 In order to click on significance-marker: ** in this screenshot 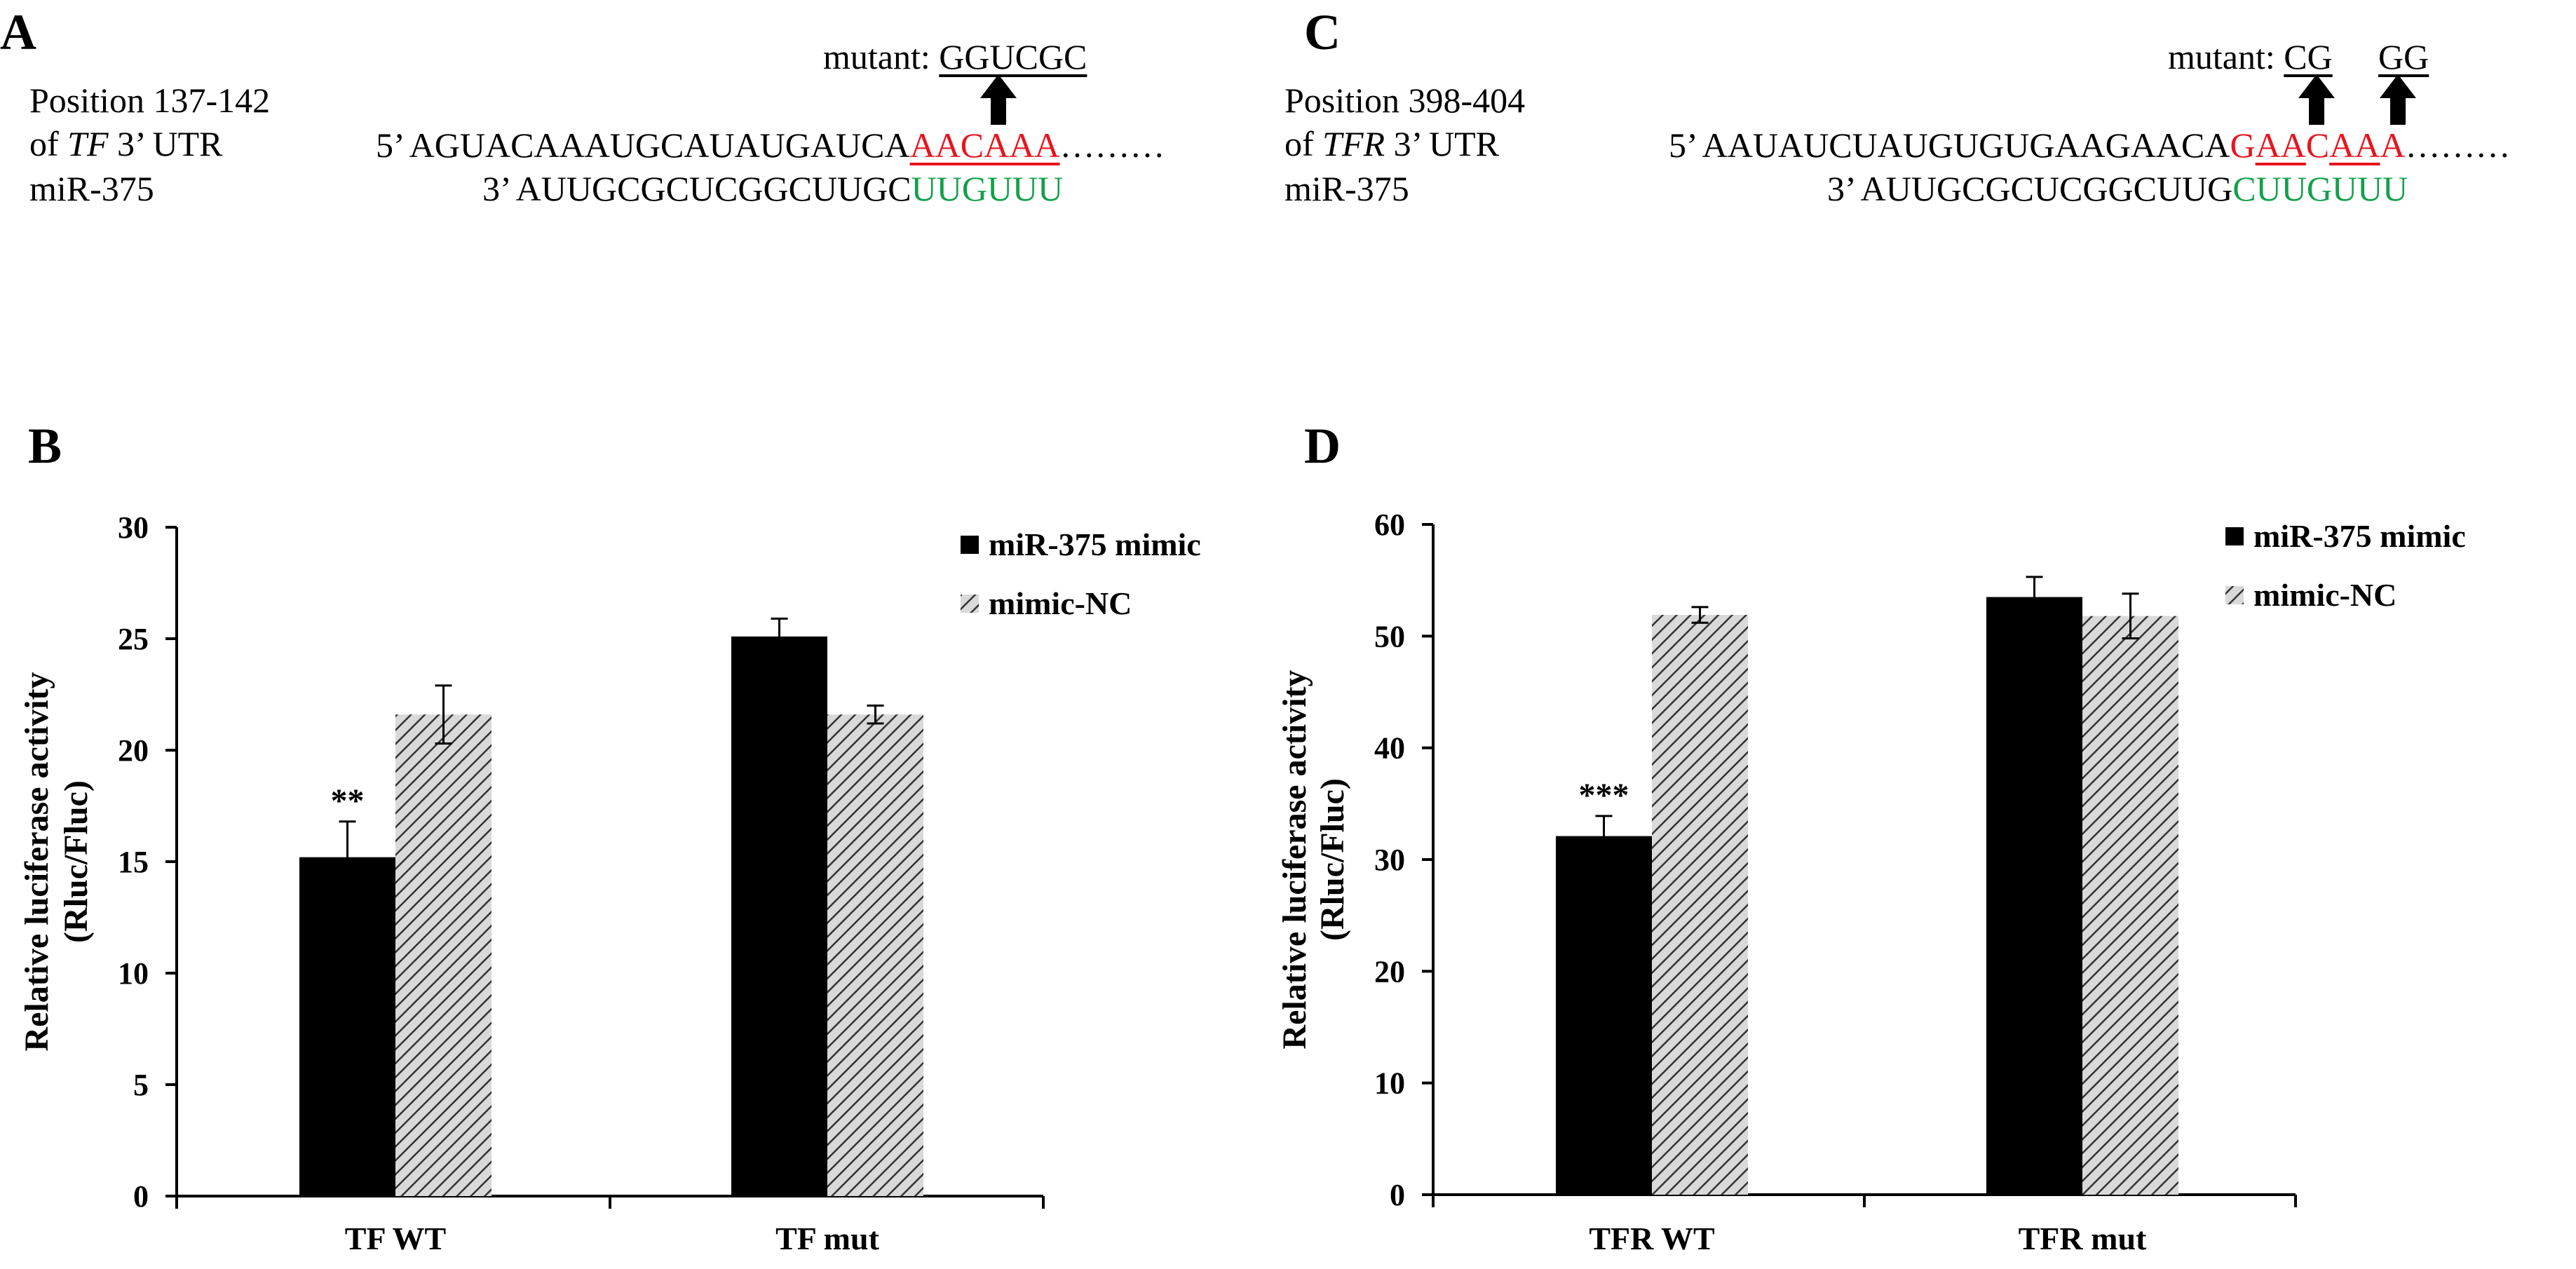, I will do `click(348, 801)`.